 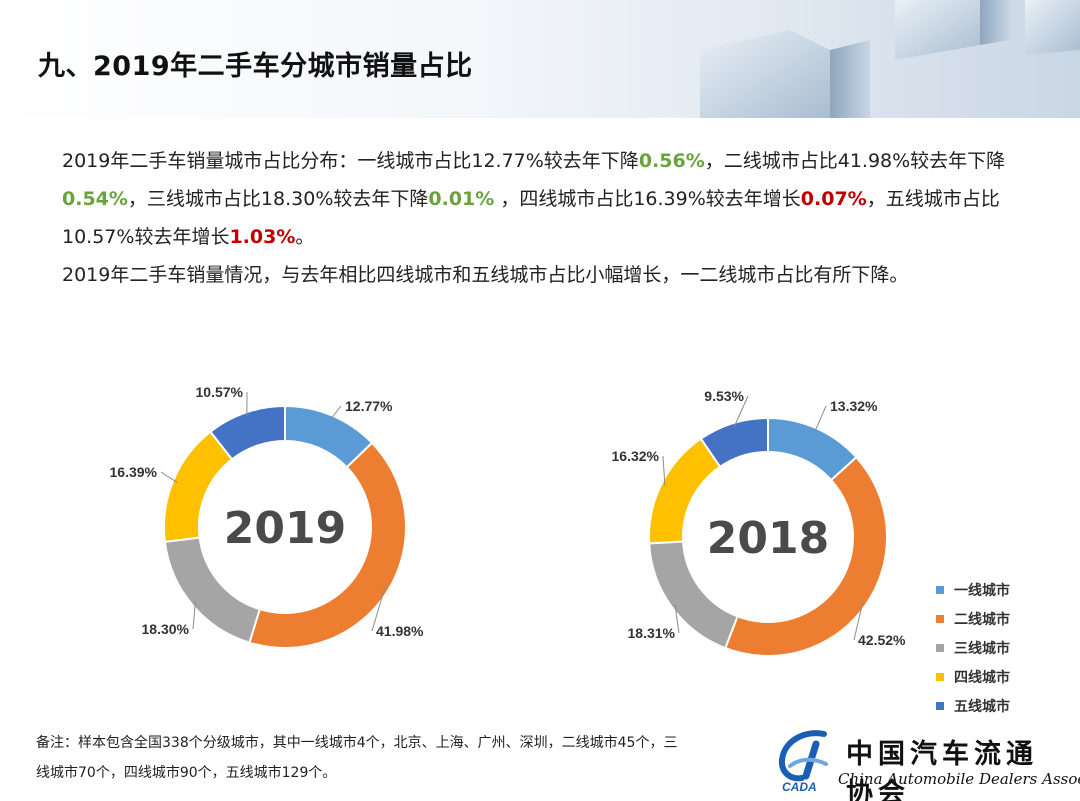 I want to click on donut-2019-center-label: 2019, so click(x=285, y=528).